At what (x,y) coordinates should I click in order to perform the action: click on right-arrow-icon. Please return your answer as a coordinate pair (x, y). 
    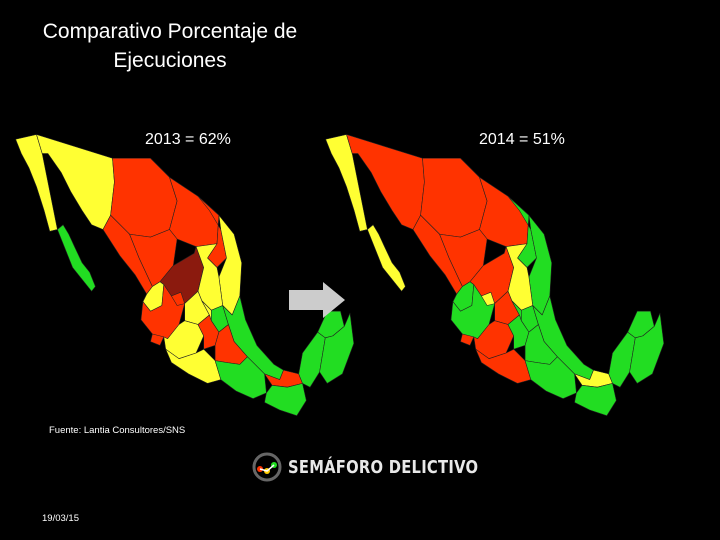
    Looking at the image, I should click on (317, 300).